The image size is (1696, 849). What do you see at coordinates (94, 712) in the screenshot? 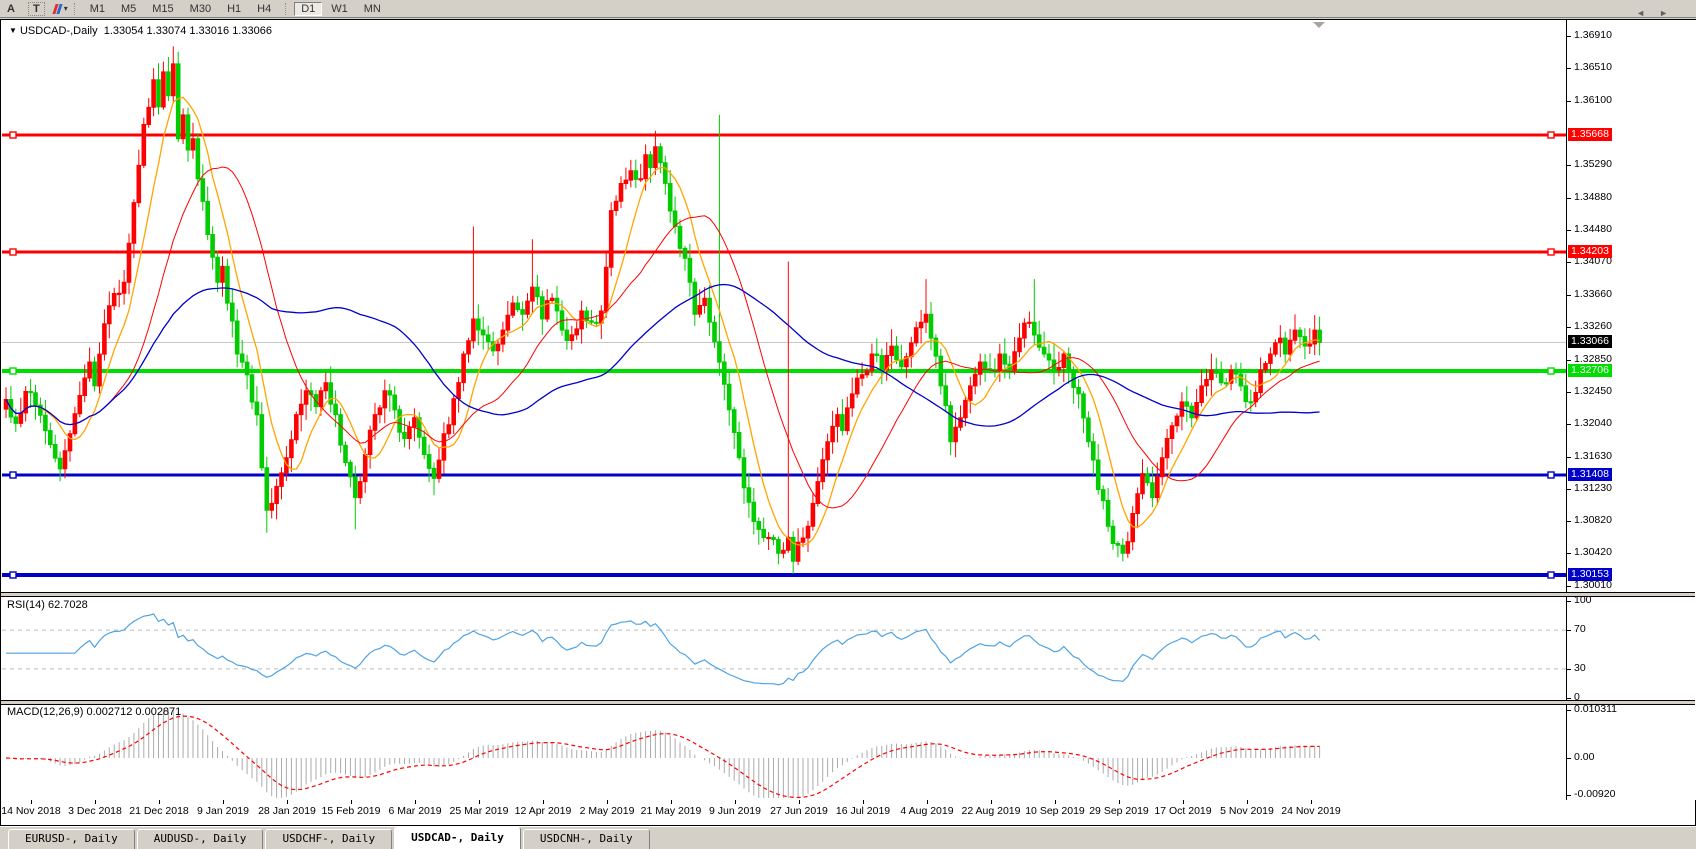
I see `macd-label: MACD(12,26,9) 0.002712 0.002871` at bounding box center [94, 712].